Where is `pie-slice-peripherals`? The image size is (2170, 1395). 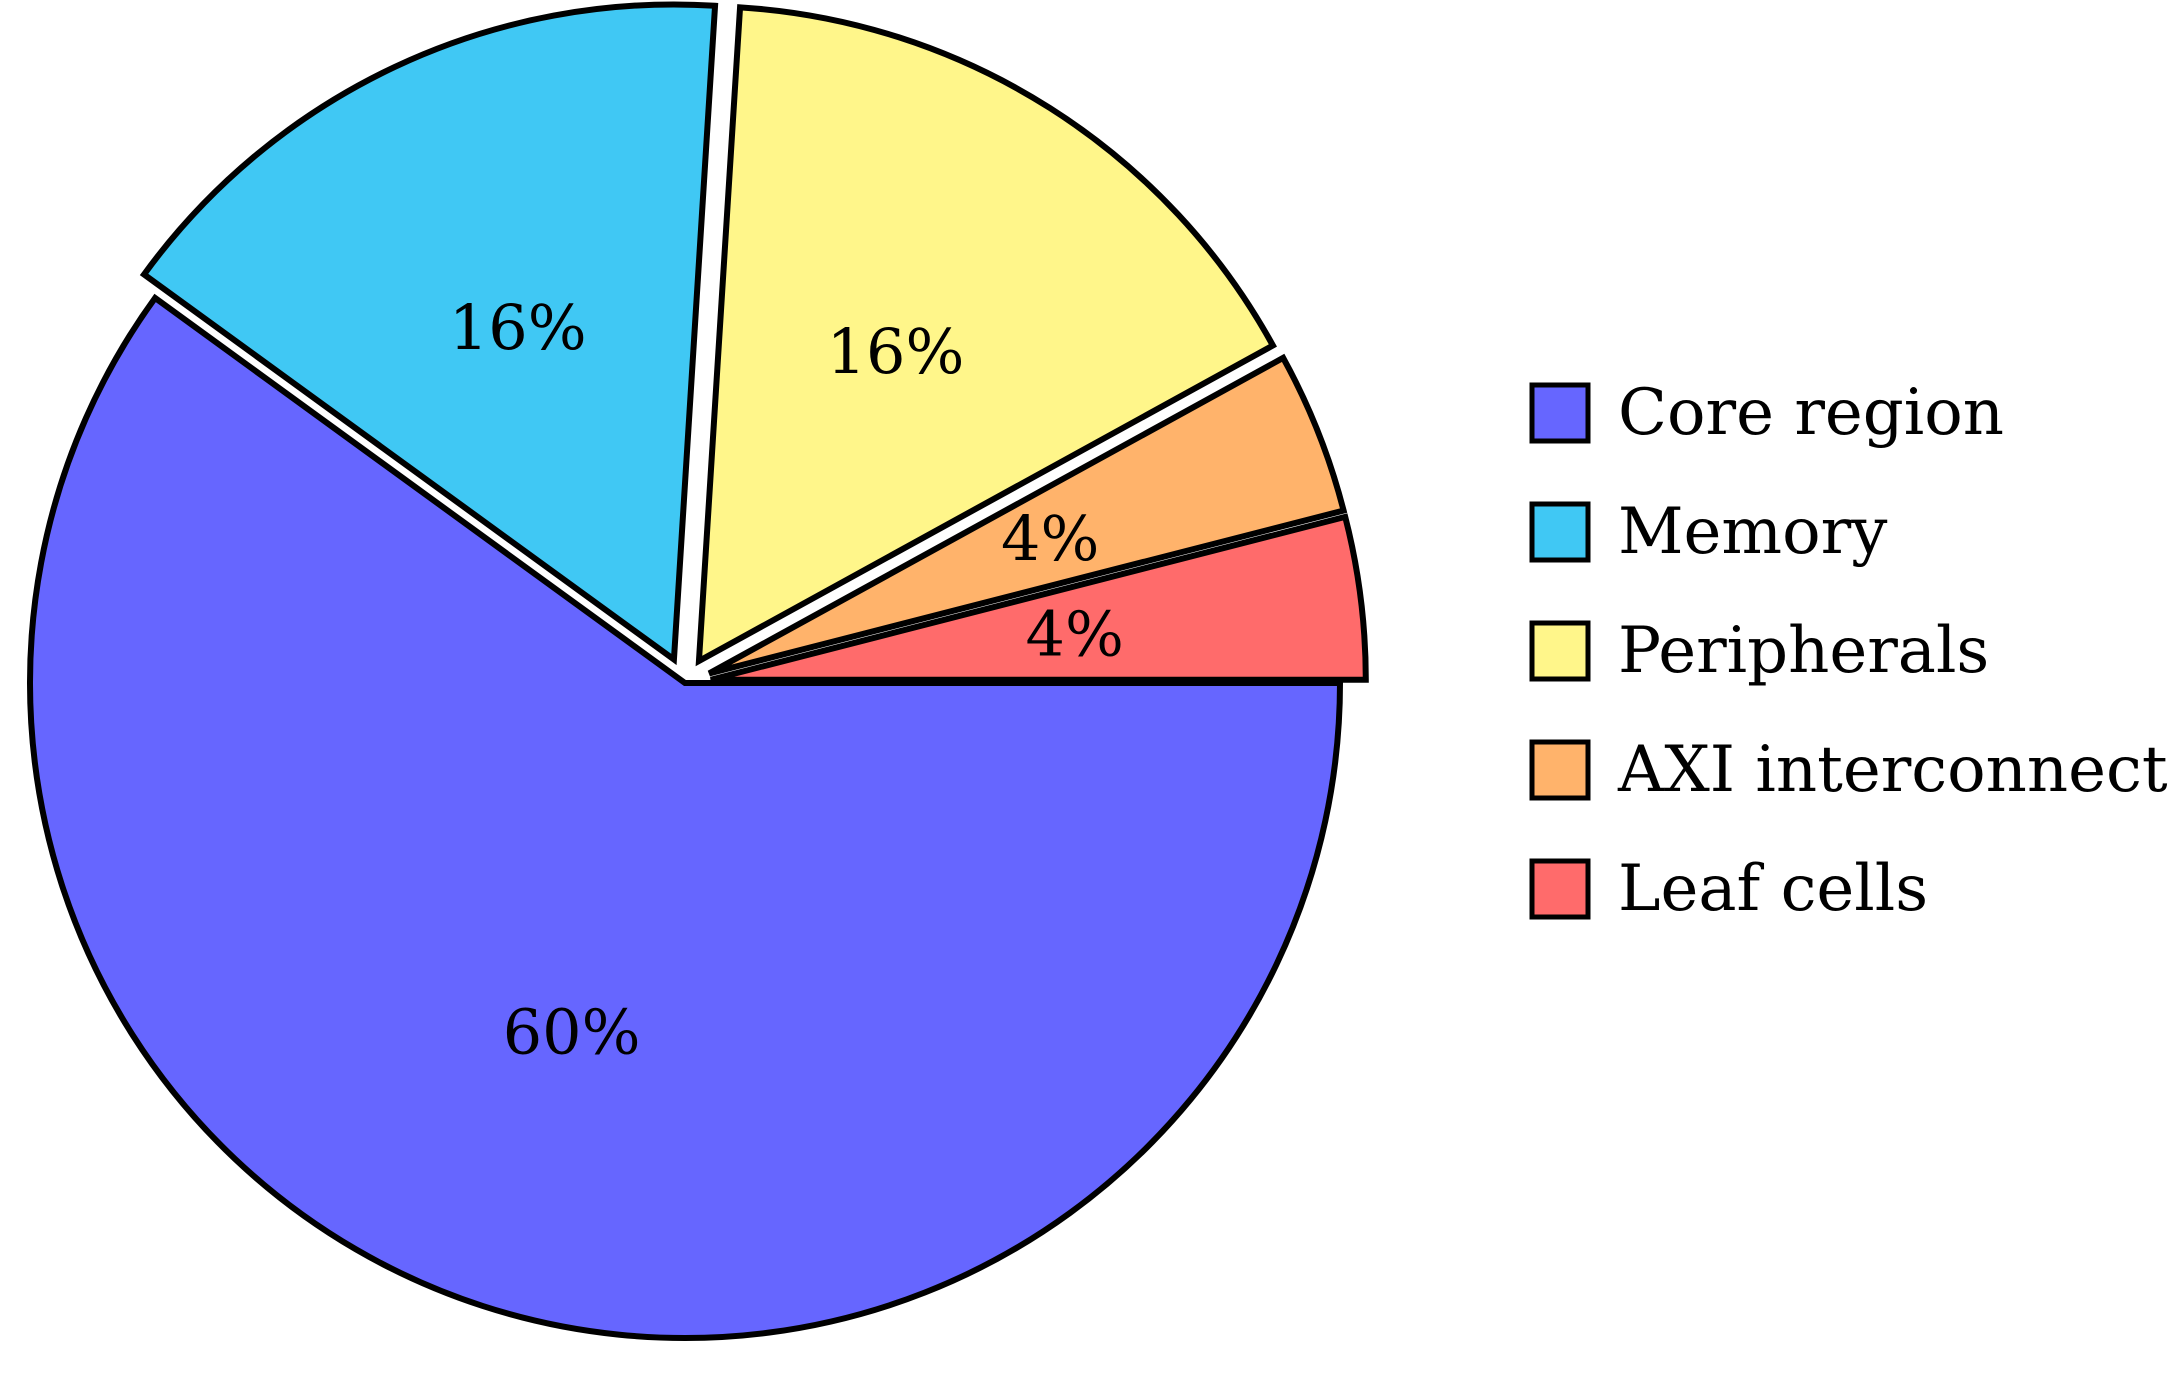
pie-slice-peripherals is located at coordinates (986, 335).